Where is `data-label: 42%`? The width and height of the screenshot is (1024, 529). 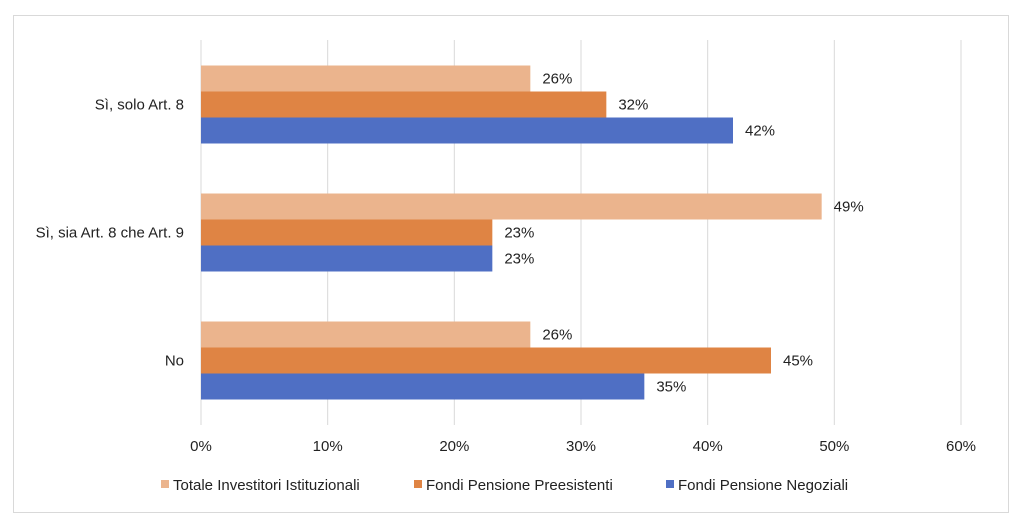 data-label: 42% is located at coordinates (760, 131).